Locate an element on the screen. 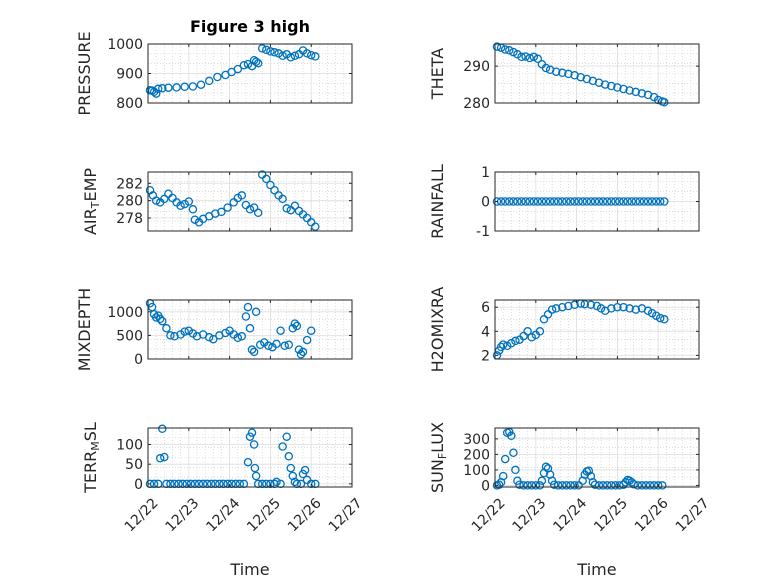 The height and width of the screenshot is (583, 778). x-tick-label: 12/22 is located at coordinates (489, 515).